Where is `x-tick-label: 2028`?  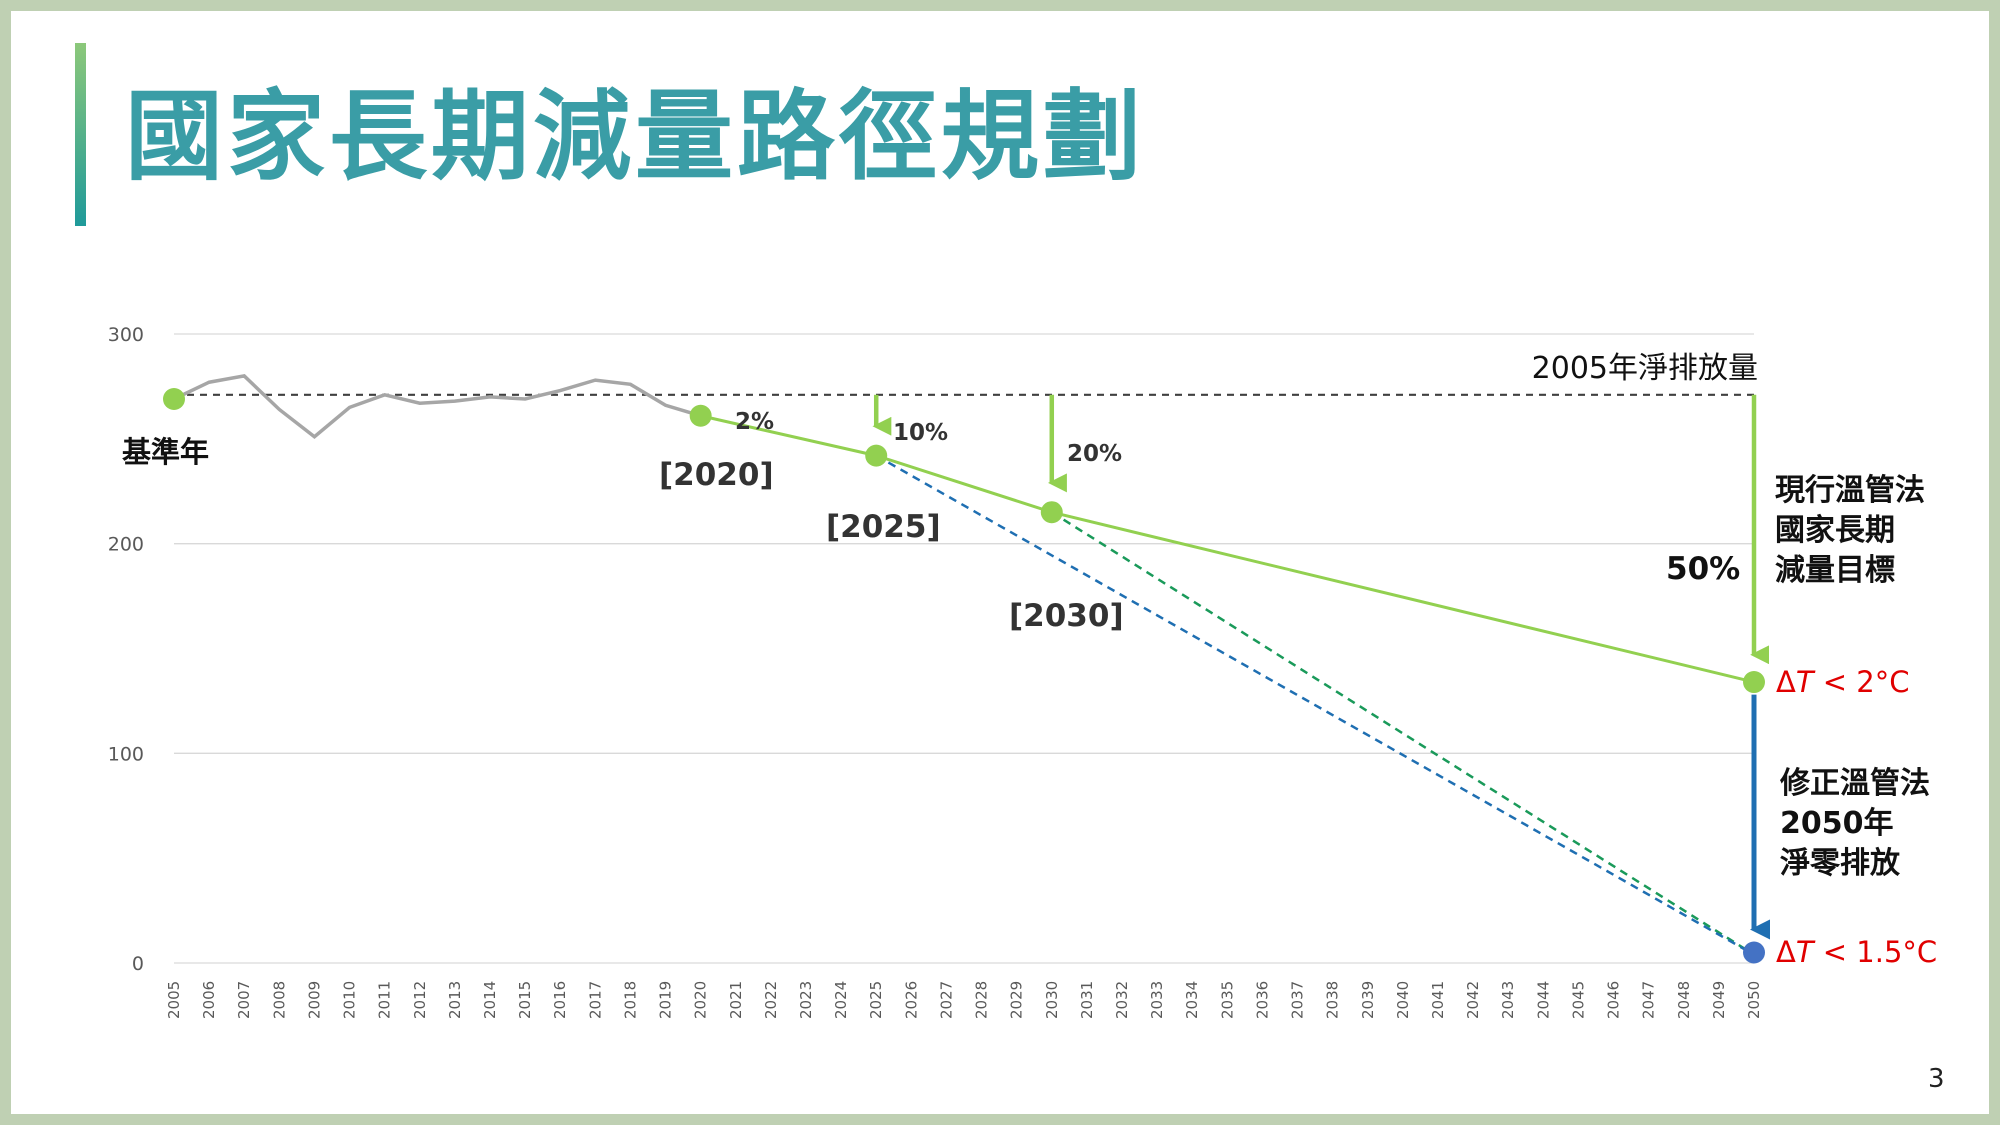
x-tick-label: 2028 is located at coordinates (982, 1000).